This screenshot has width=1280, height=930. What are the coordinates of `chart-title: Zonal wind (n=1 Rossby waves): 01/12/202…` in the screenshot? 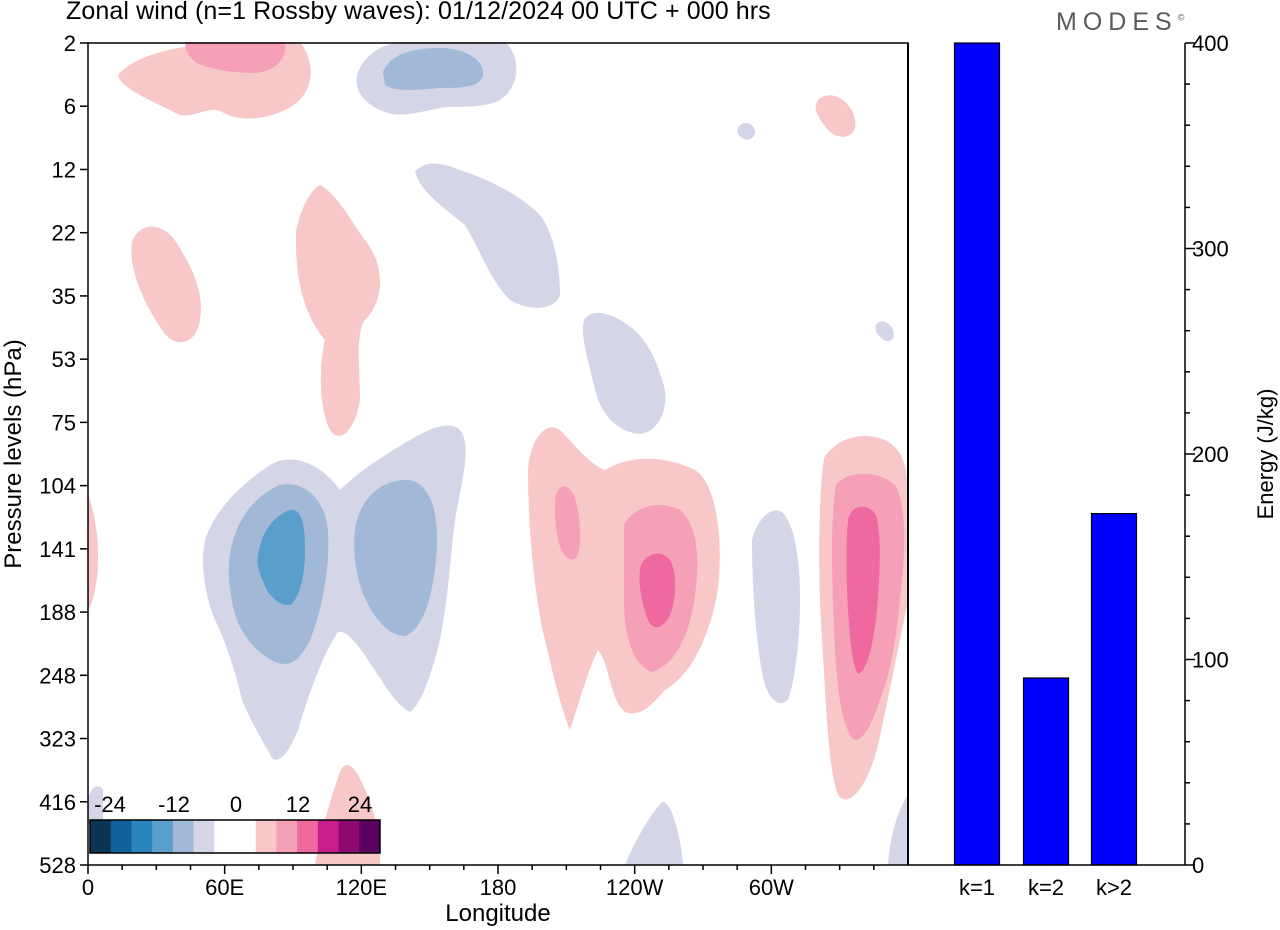 It's located at (418, 12).